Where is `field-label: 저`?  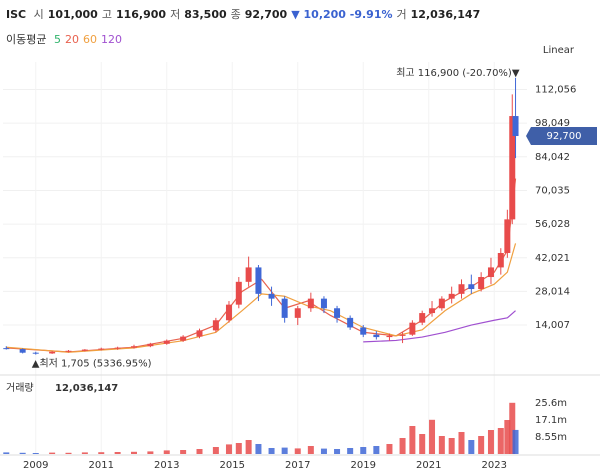
field-label: 저 is located at coordinates (175, 14).